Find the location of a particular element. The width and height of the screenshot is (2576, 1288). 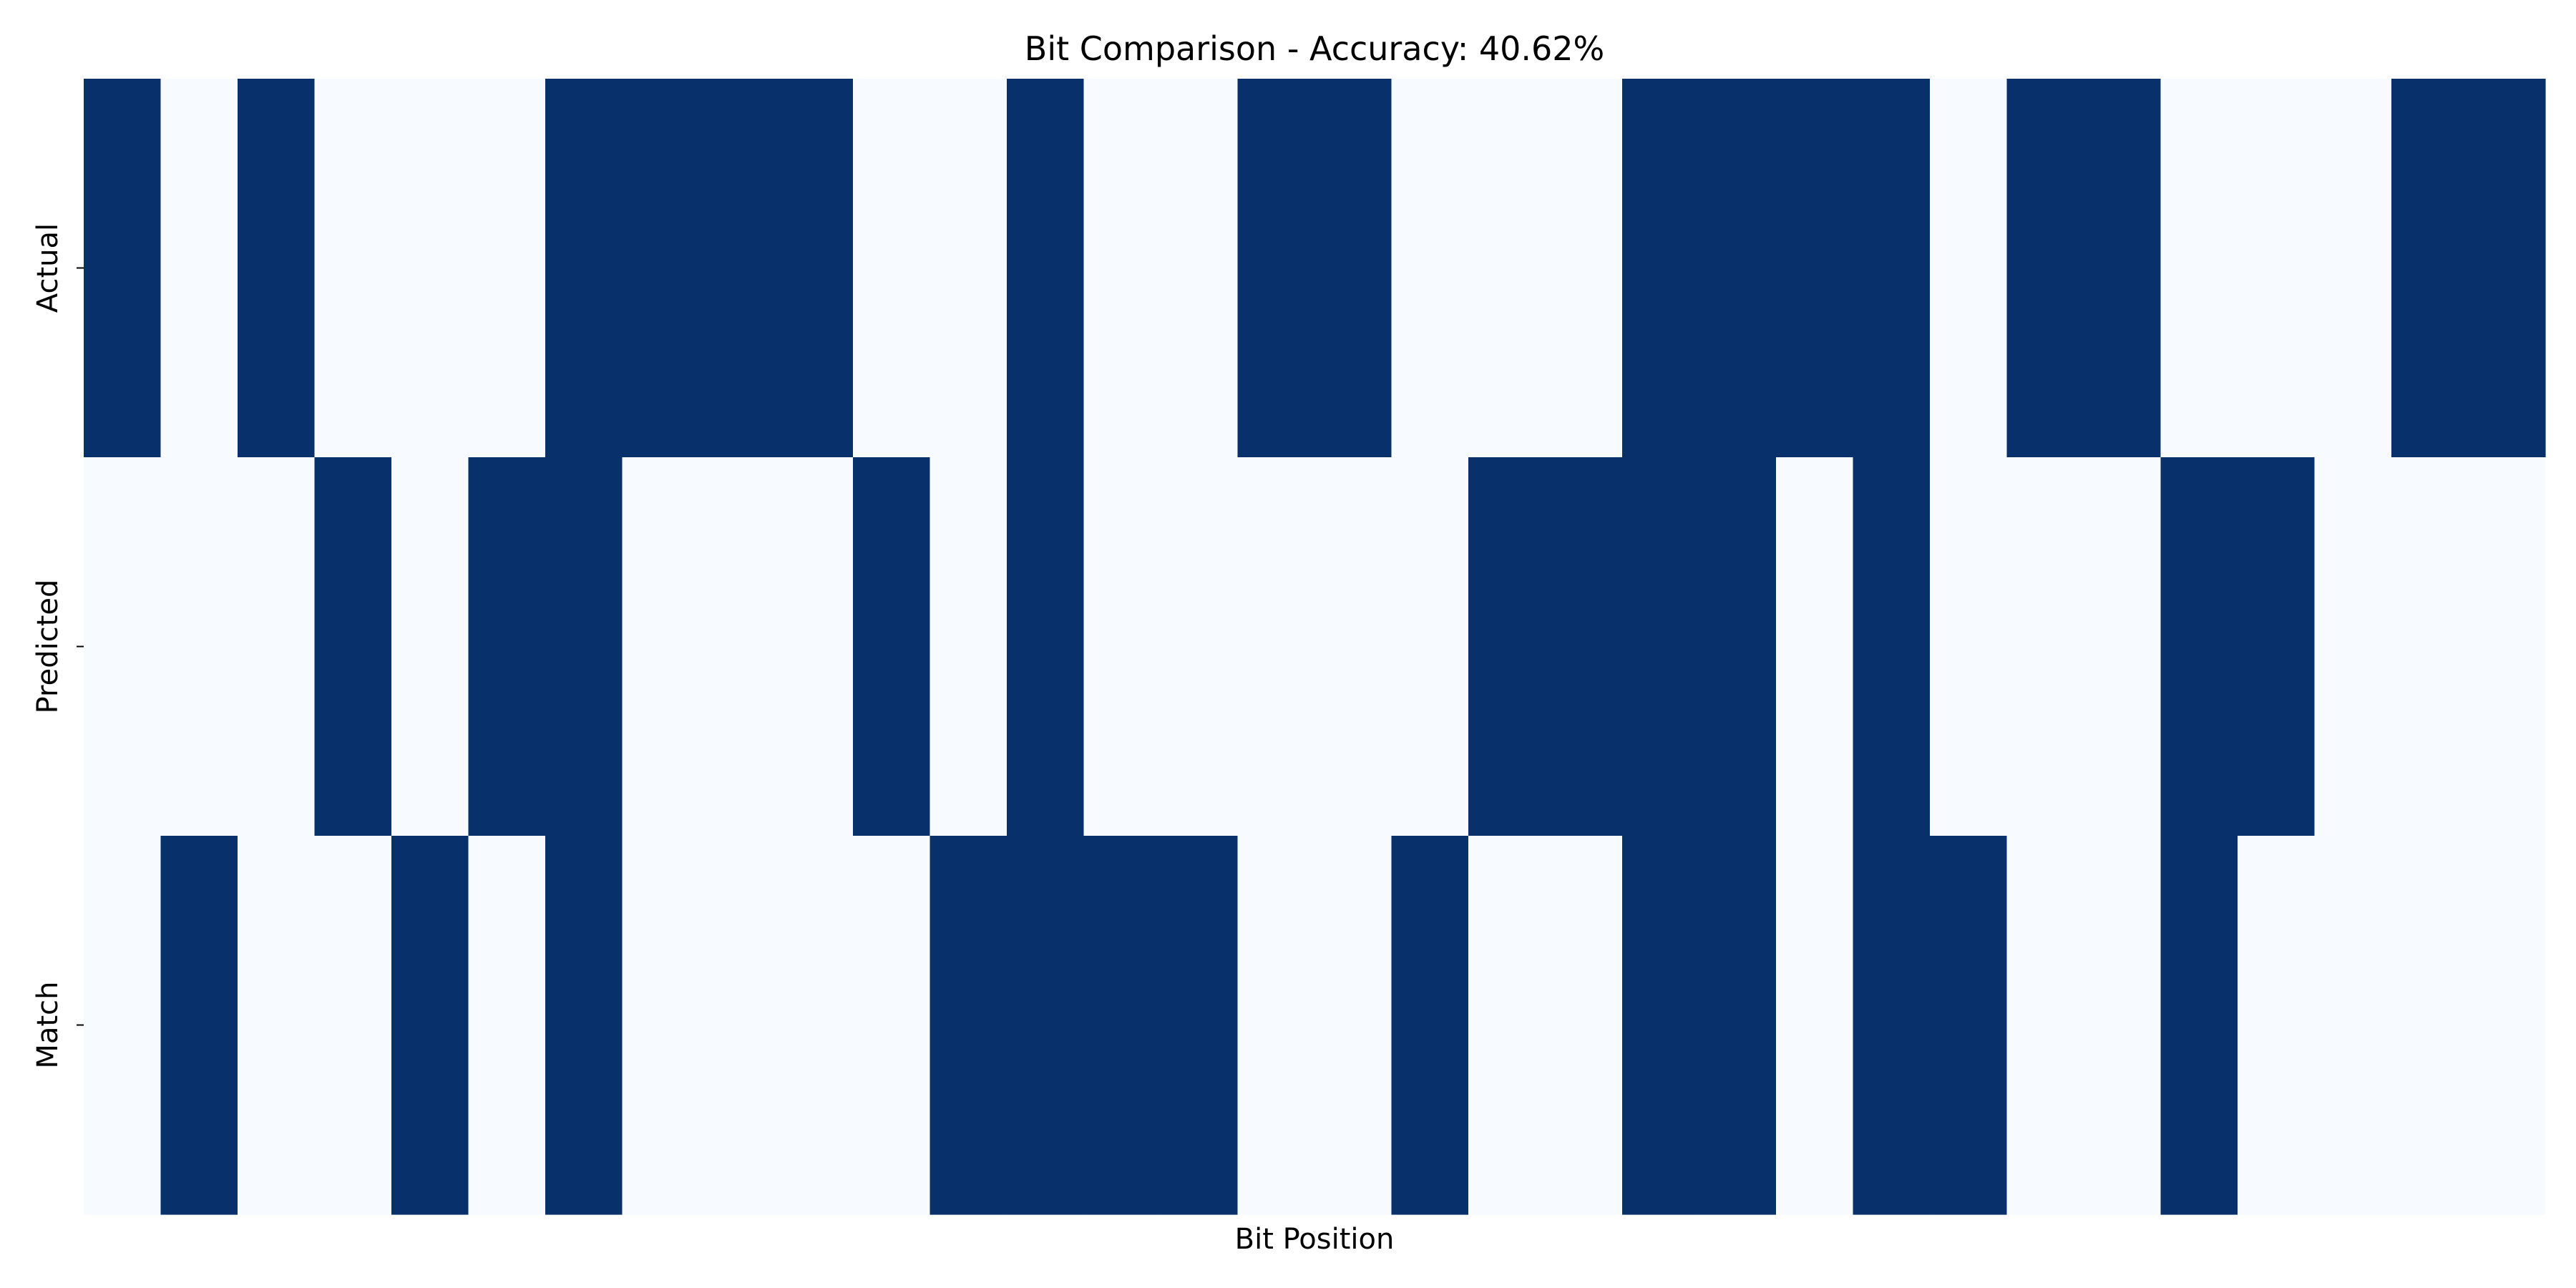

y-tick-label-match: Match is located at coordinates (48, 1024).